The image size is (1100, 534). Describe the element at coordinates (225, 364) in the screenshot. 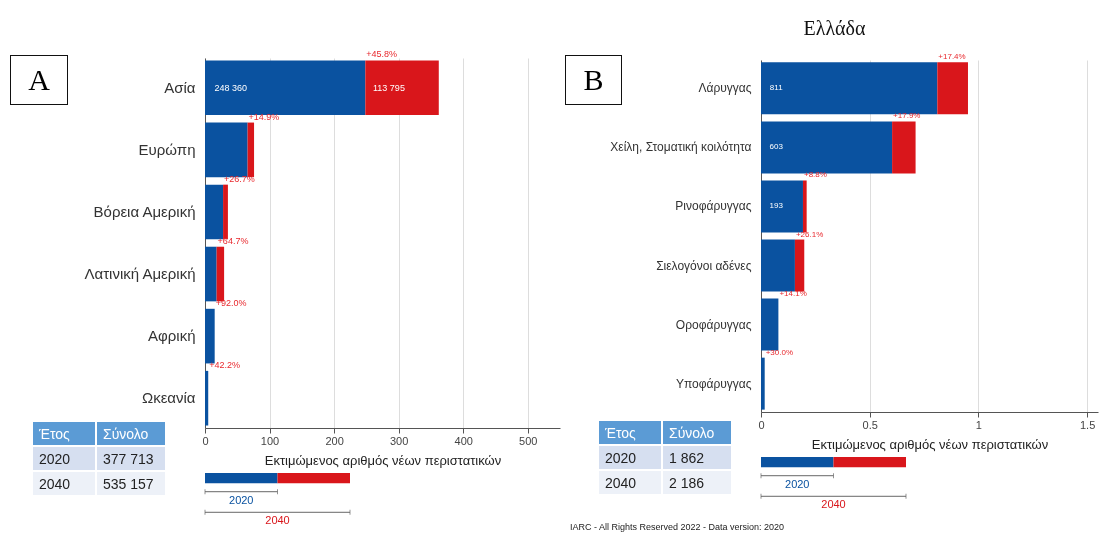

I see `annotation: +42.2%` at that location.